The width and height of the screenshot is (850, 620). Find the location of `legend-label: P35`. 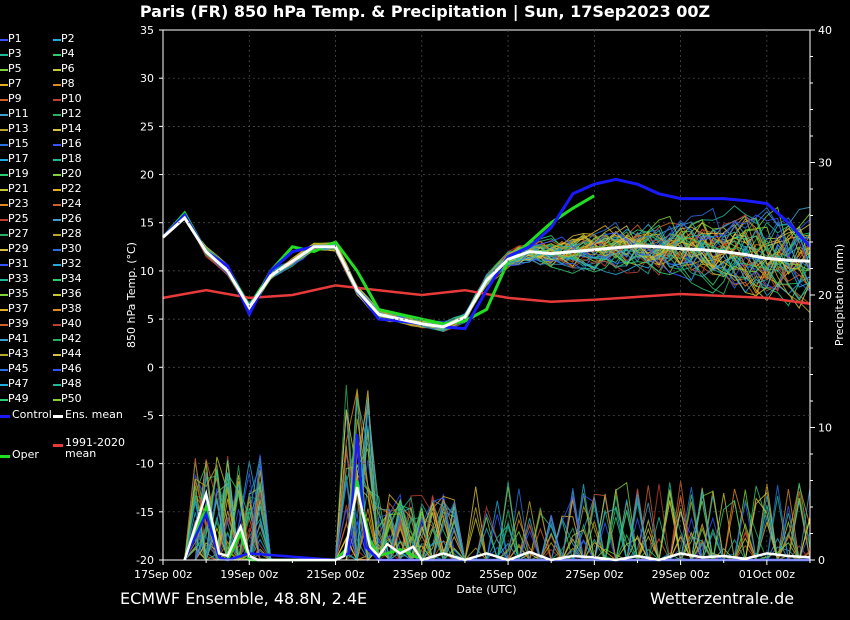

legend-label: P35 is located at coordinates (18, 293).